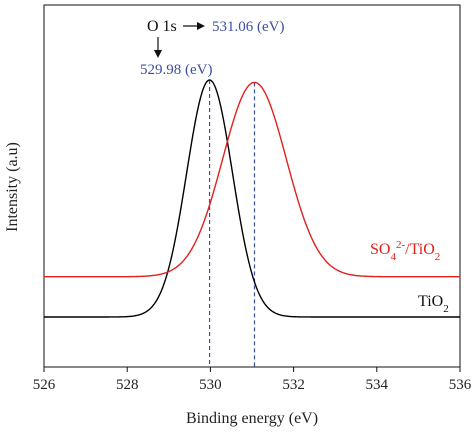 The width and height of the screenshot is (474, 433). Describe the element at coordinates (248, 27) in the screenshot. I see `annotation-peak-so4: 531.06 (eV)` at that location.